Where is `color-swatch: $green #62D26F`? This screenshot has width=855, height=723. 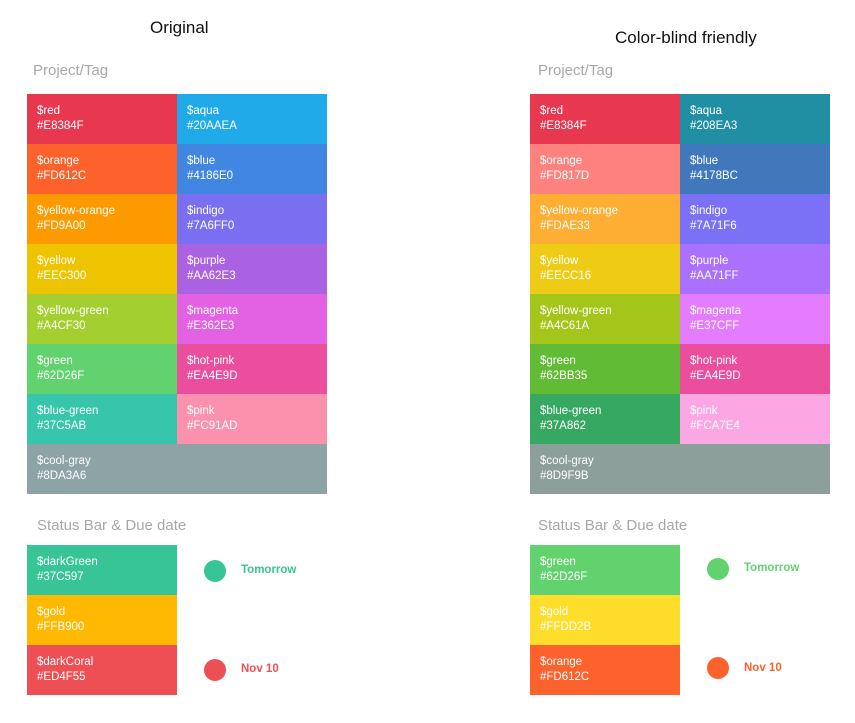
color-swatch: $green #62D26F is located at coordinates (102, 369).